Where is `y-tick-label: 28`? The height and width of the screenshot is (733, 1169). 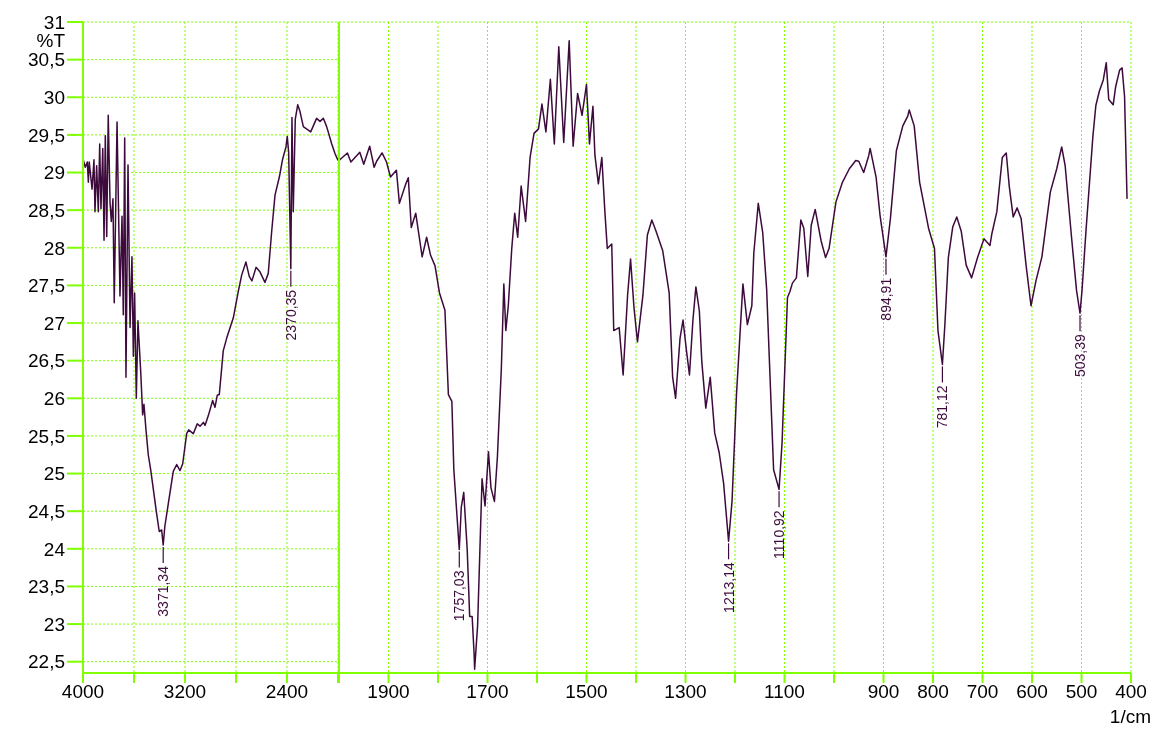
y-tick-label: 28 is located at coordinates (54, 248).